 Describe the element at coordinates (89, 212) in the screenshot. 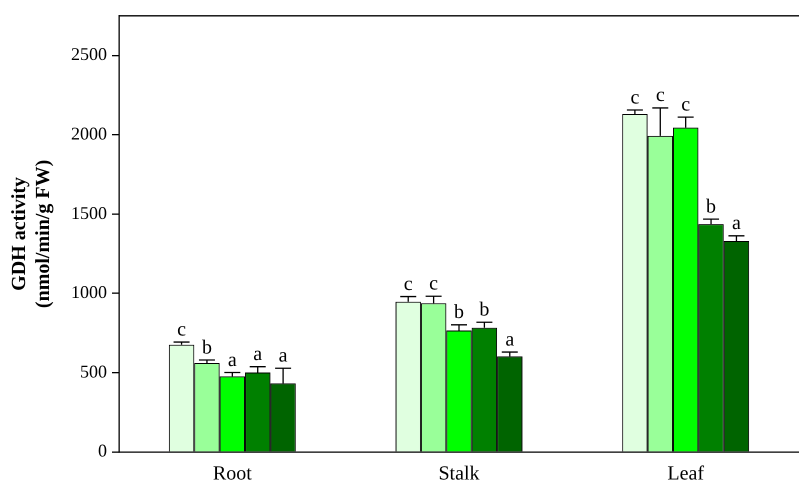

I see `y-tick-label: 1500` at that location.